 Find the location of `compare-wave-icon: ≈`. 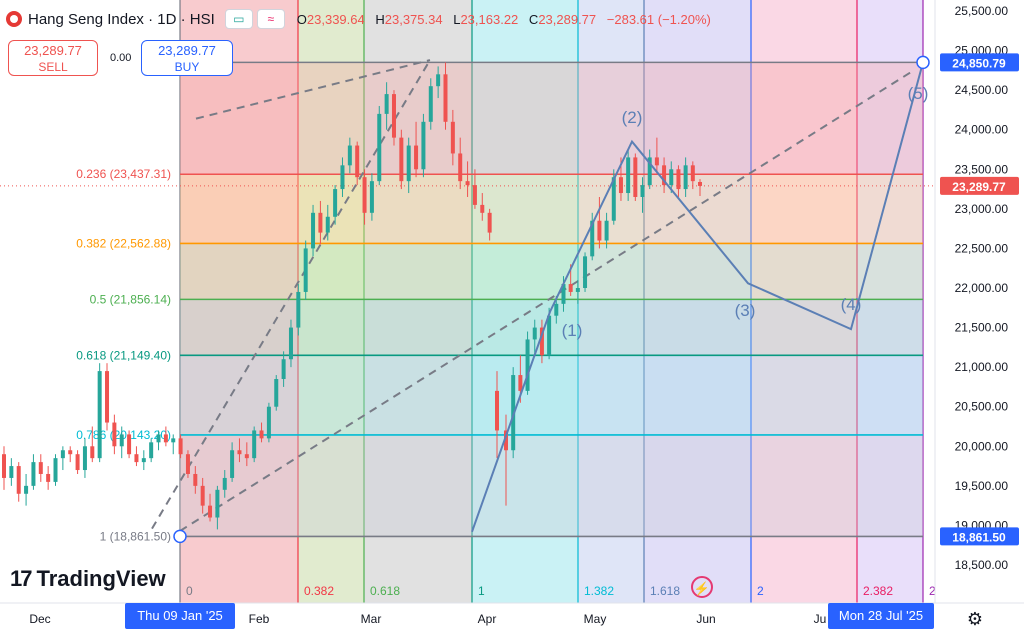

compare-wave-icon: ≈ is located at coordinates (270, 19).